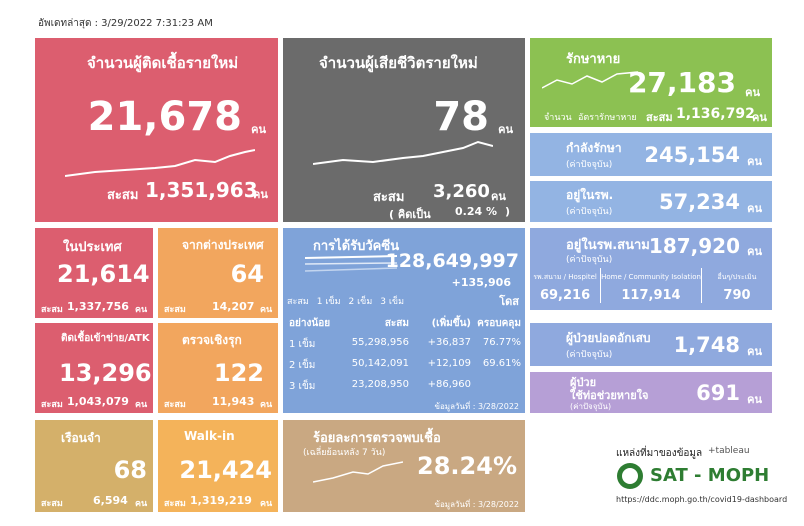  I want to click on title: อยู่ในรพ.สนาม, so click(608, 245).